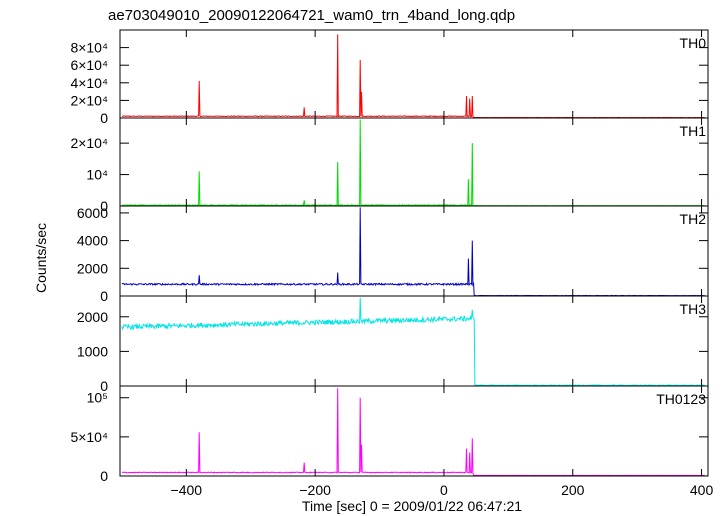 The image size is (723, 516). I want to click on x-tick-label: 200, so click(573, 490).